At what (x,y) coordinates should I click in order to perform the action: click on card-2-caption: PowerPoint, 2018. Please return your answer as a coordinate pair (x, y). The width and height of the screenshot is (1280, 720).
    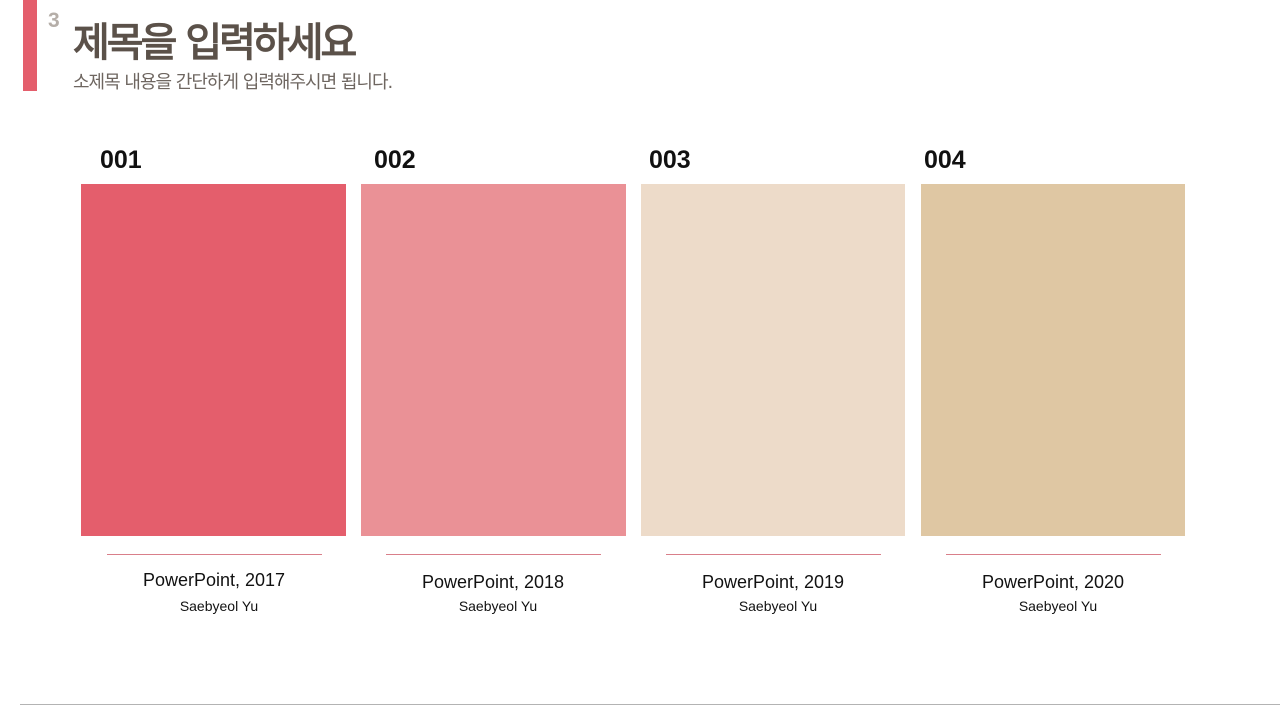
    Looking at the image, I should click on (493, 582).